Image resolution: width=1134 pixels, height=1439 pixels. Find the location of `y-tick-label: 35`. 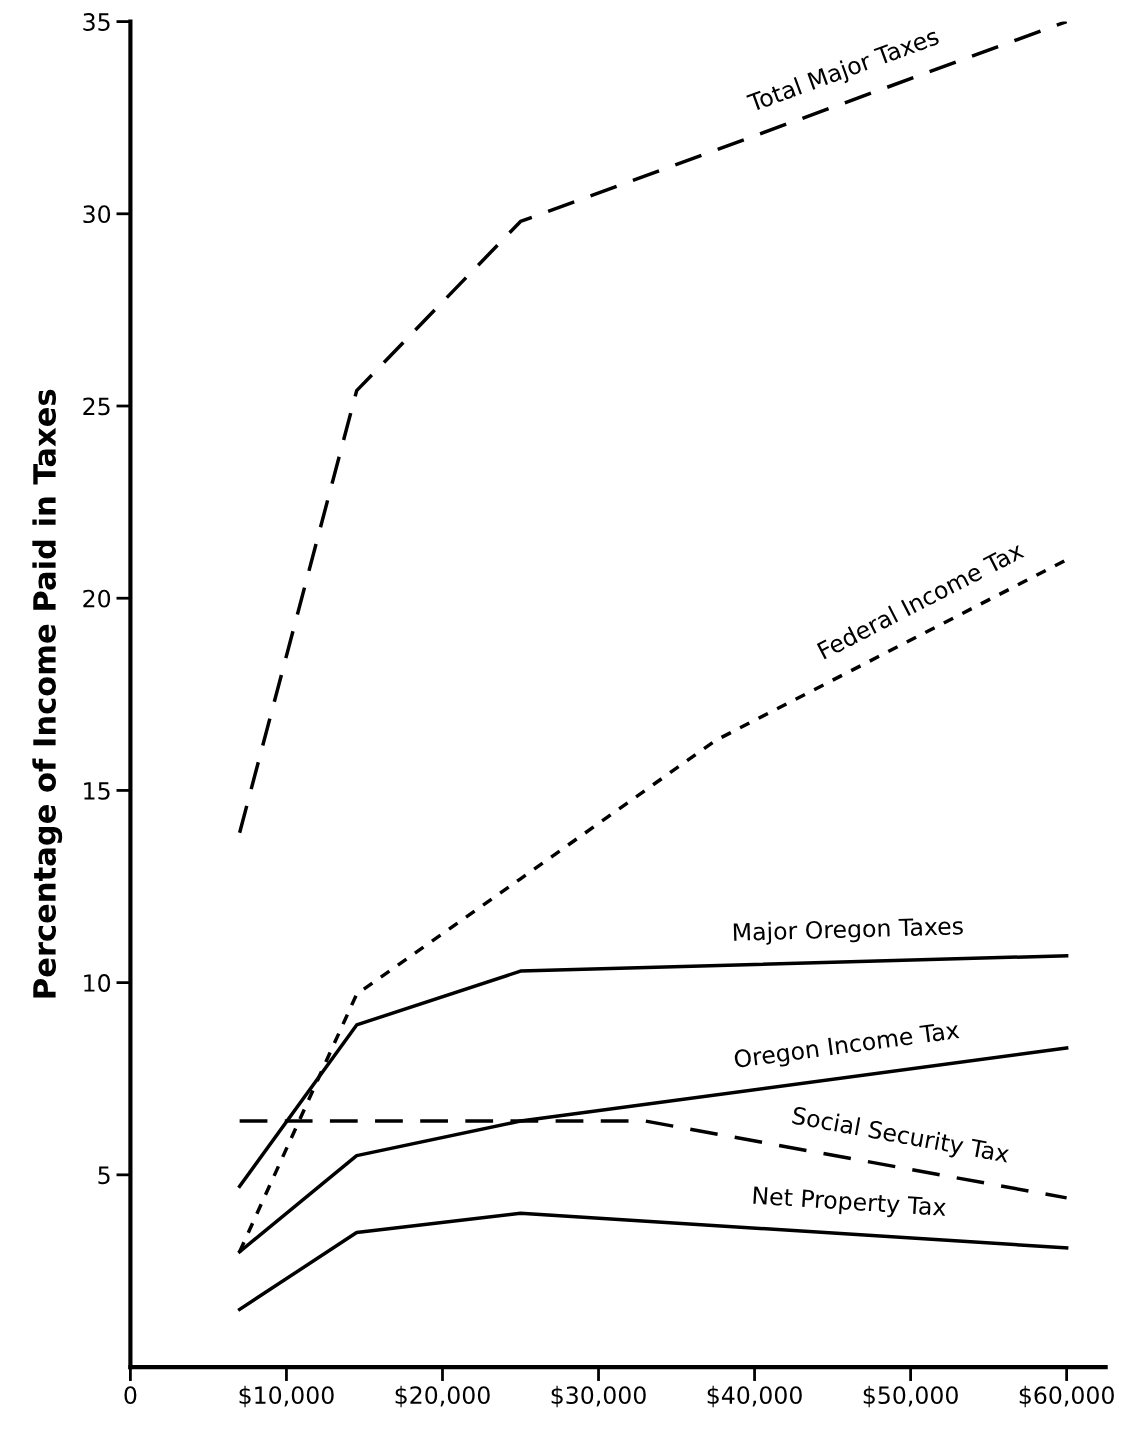

y-tick-label: 35 is located at coordinates (96, 22).